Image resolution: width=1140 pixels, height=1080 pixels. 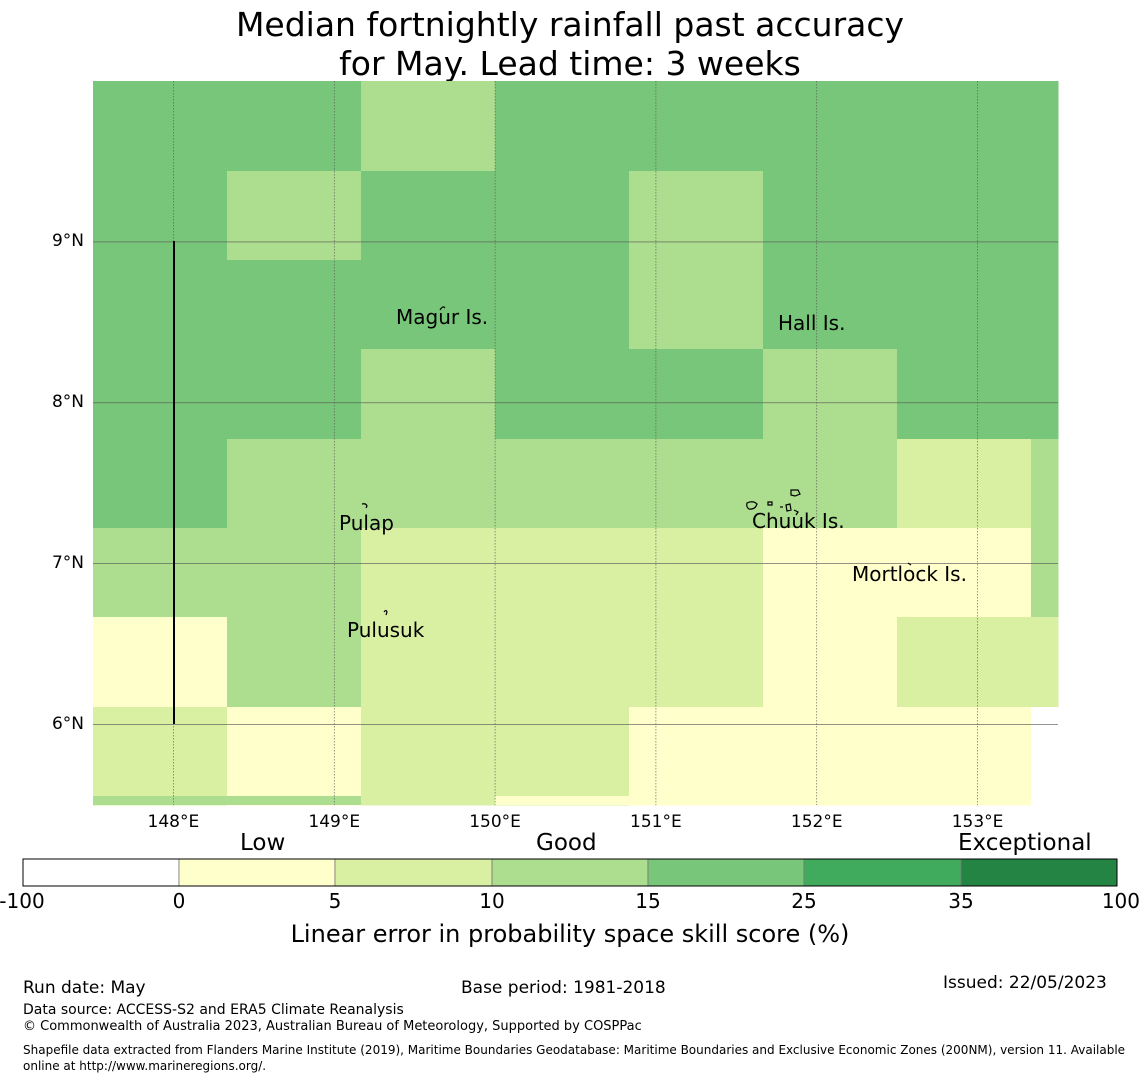 I want to click on colorbar, so click(x=570, y=872).